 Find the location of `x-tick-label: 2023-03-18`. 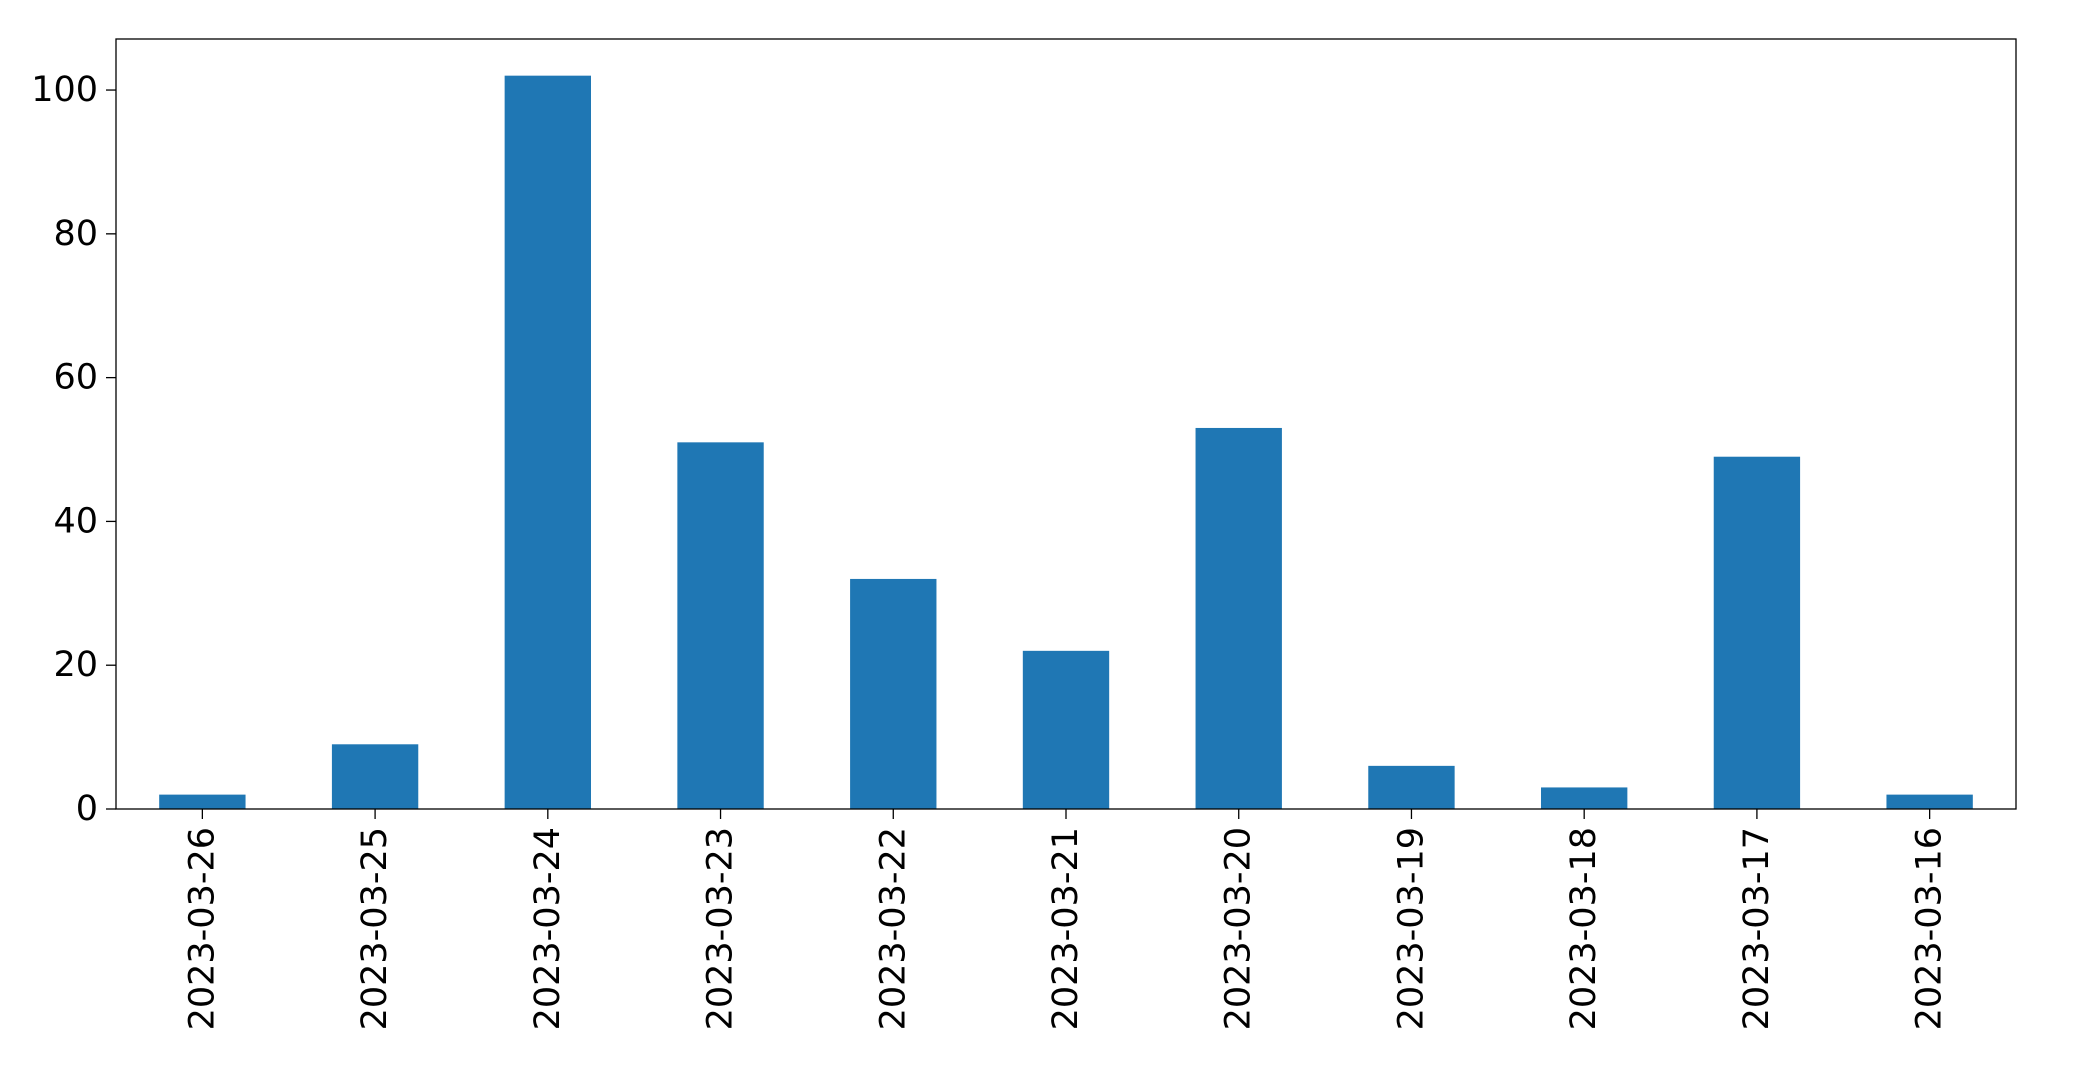

x-tick-label: 2023-03-18 is located at coordinates (1584, 928).